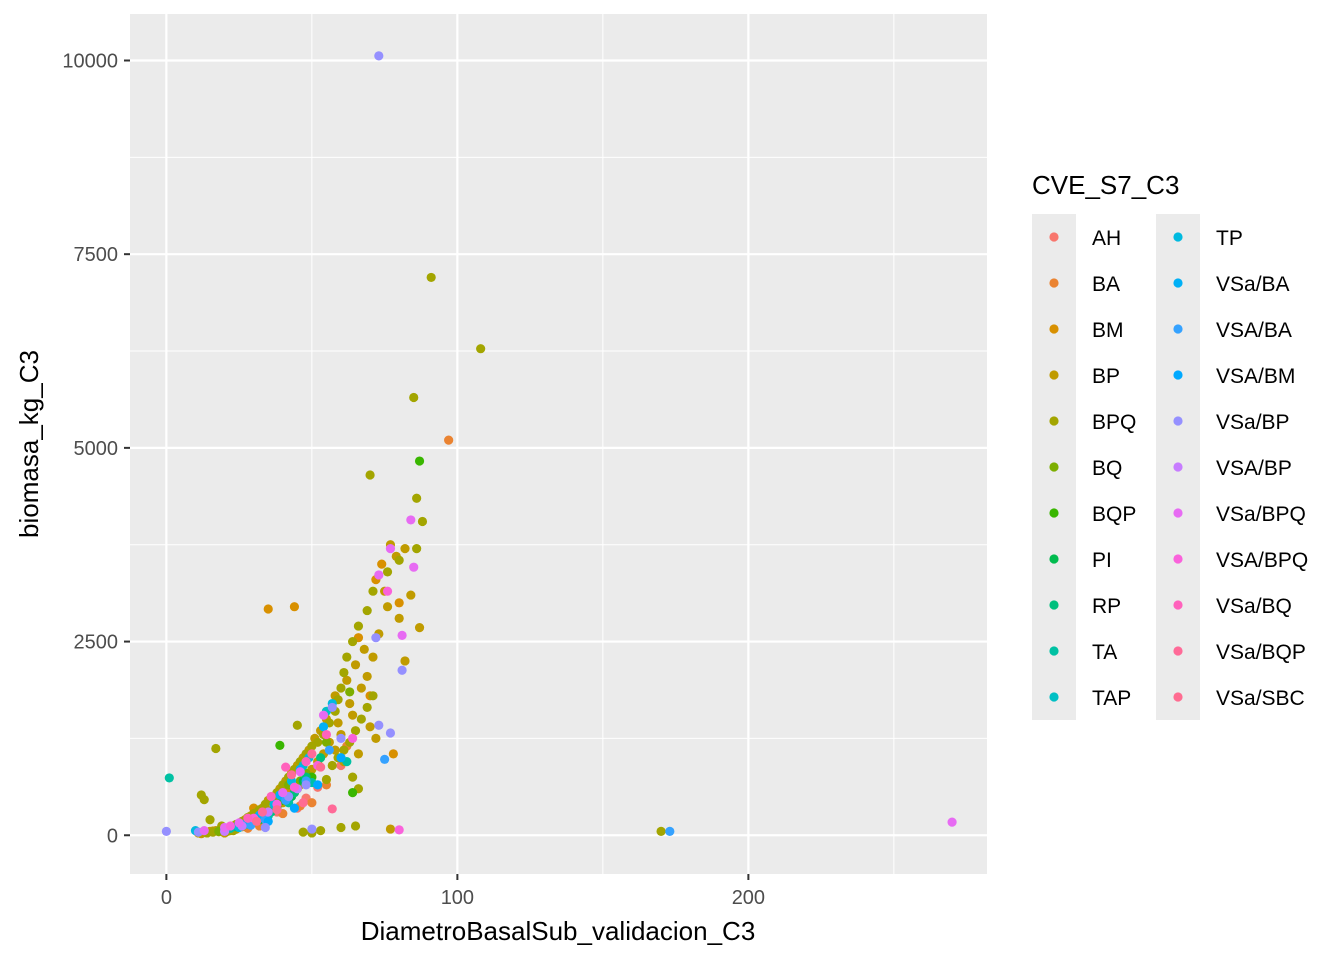 This screenshot has width=1344, height=960. What do you see at coordinates (1253, 422) in the screenshot?
I see `legend-label: VSa/BP` at bounding box center [1253, 422].